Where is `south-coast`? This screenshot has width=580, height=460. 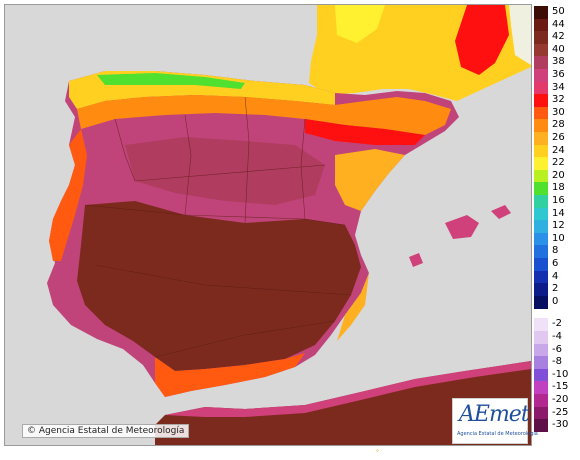 south-coast is located at coordinates (230, 375).